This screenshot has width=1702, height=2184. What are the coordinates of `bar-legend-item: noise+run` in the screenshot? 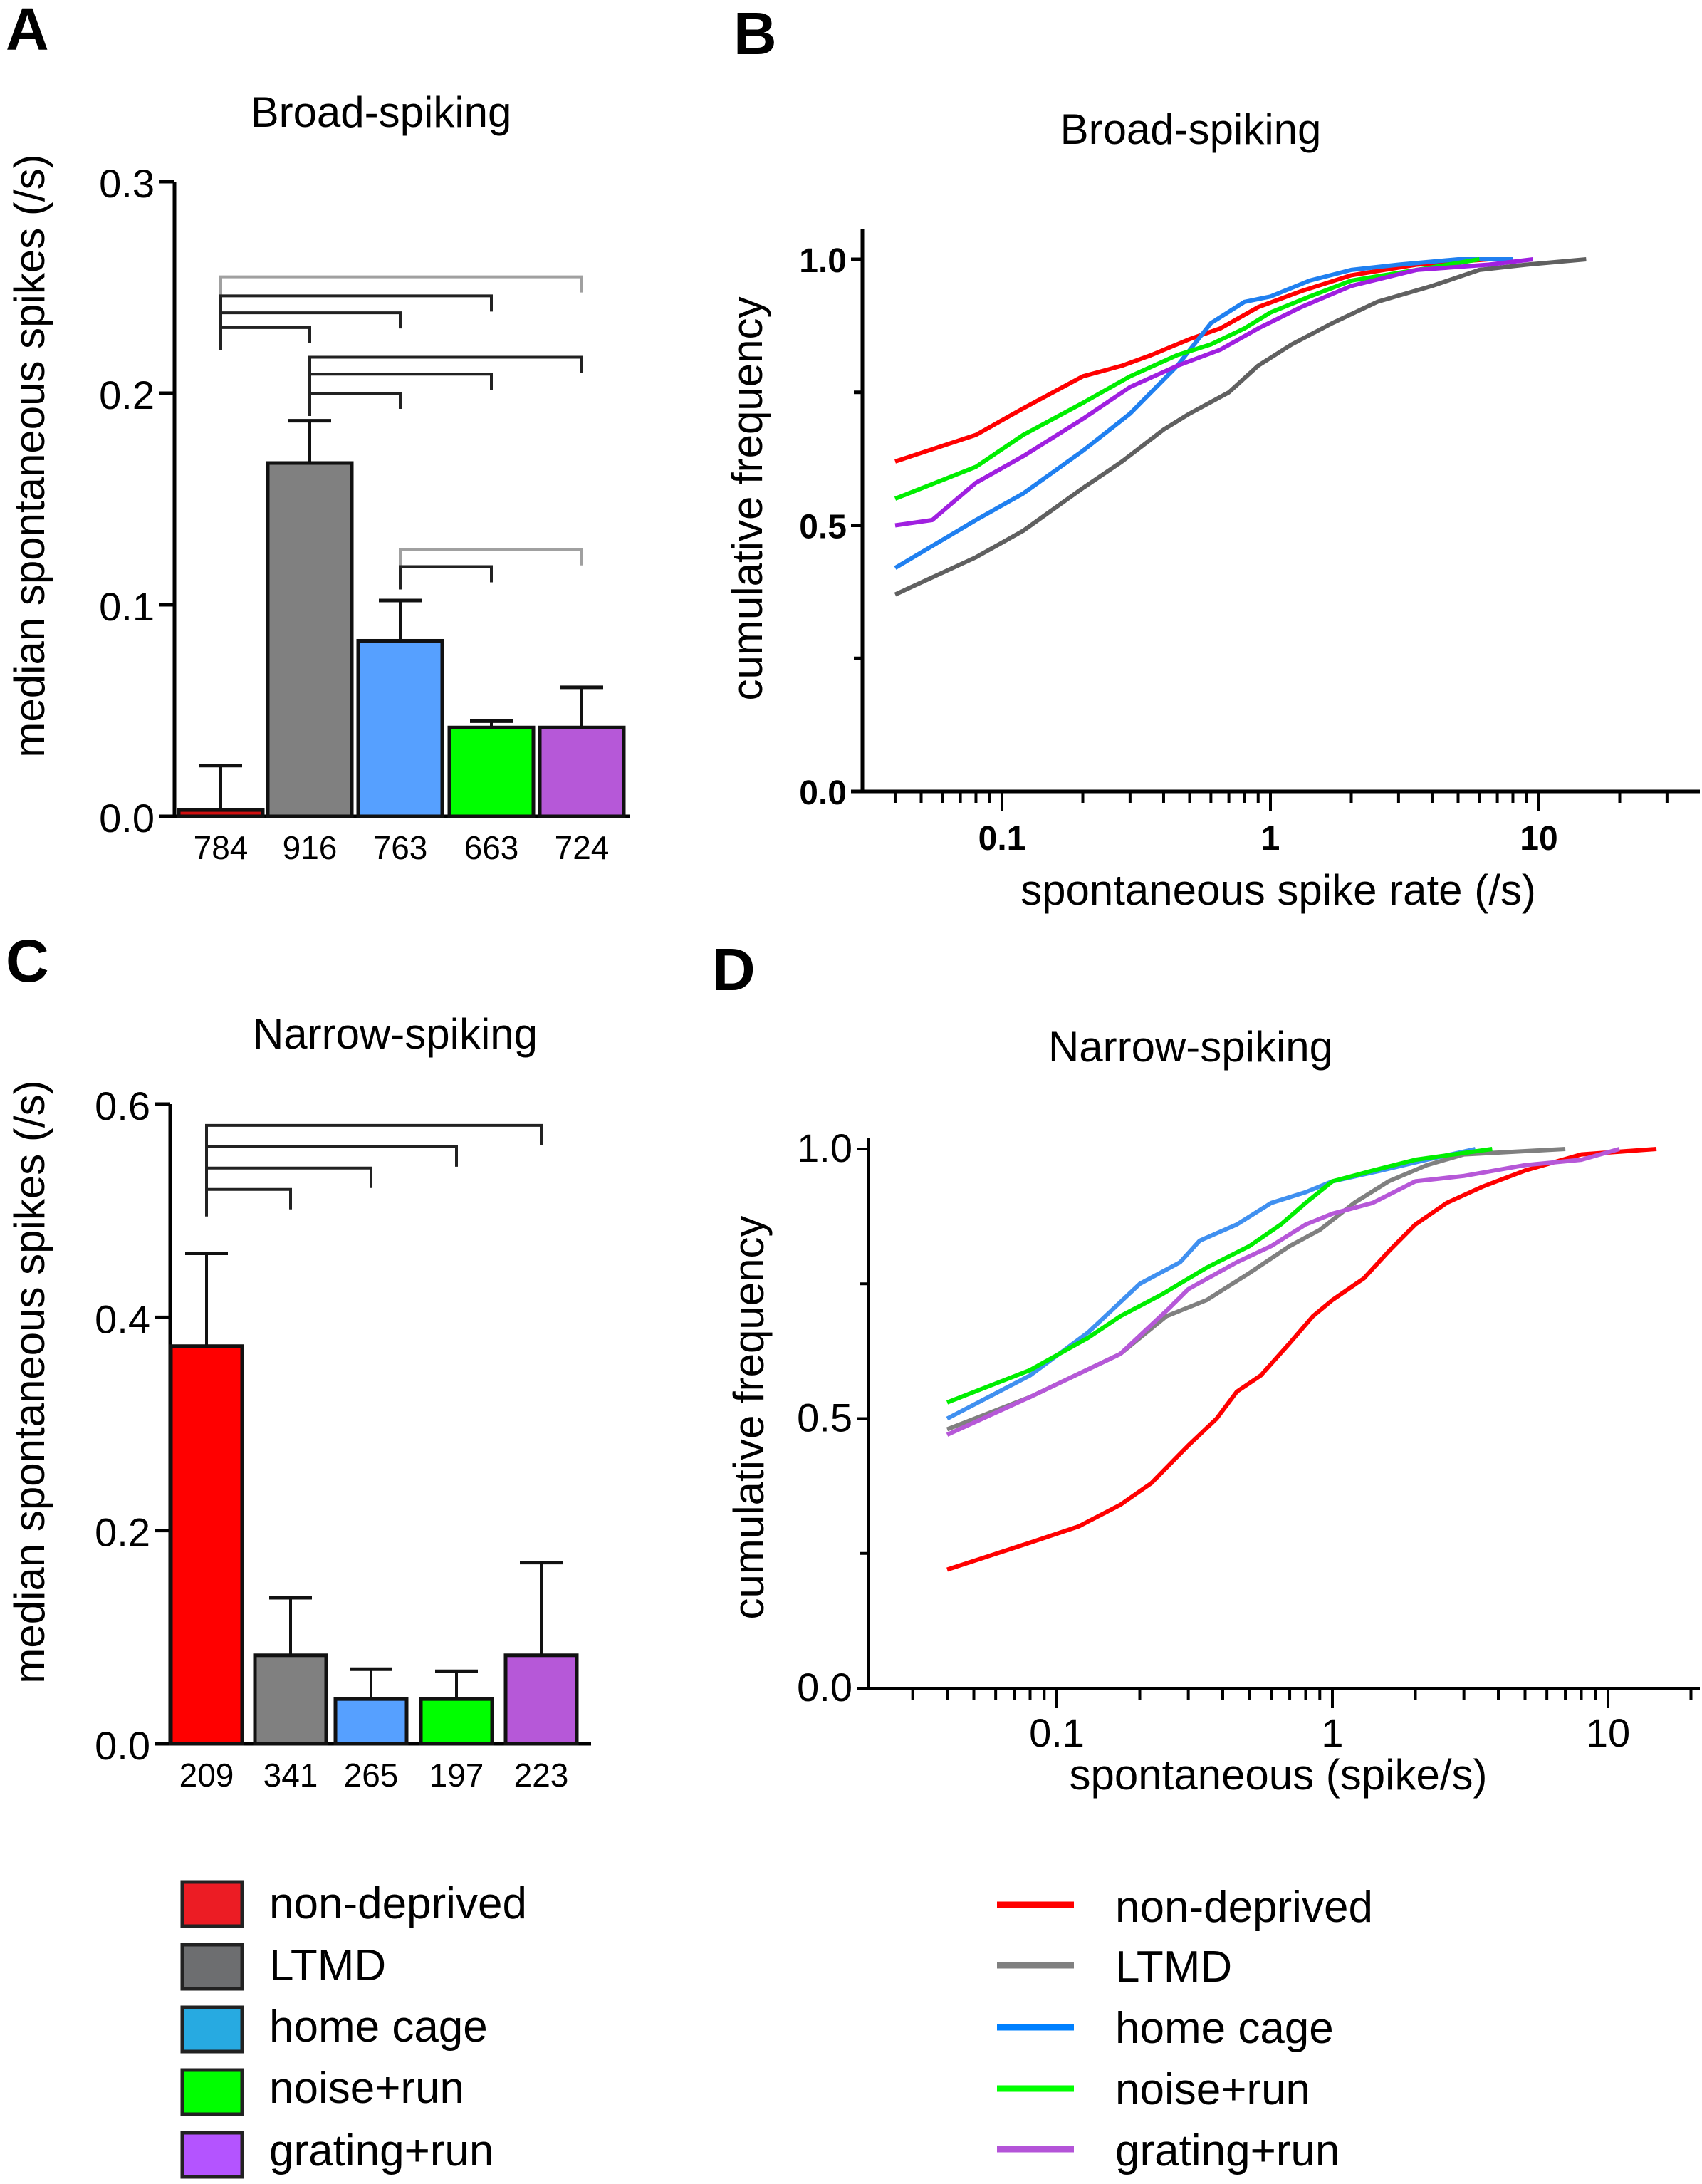 It's located at (322, 2090).